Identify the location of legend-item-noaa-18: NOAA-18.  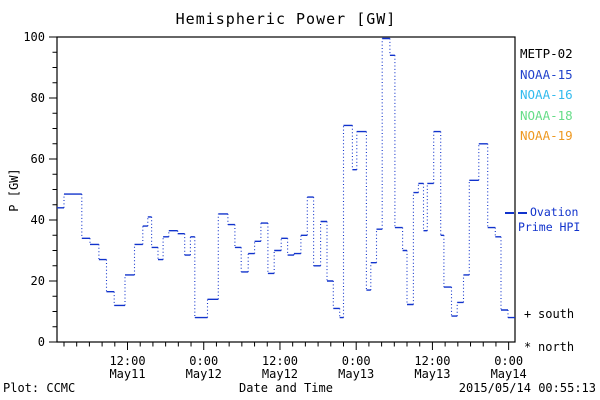
(546, 115).